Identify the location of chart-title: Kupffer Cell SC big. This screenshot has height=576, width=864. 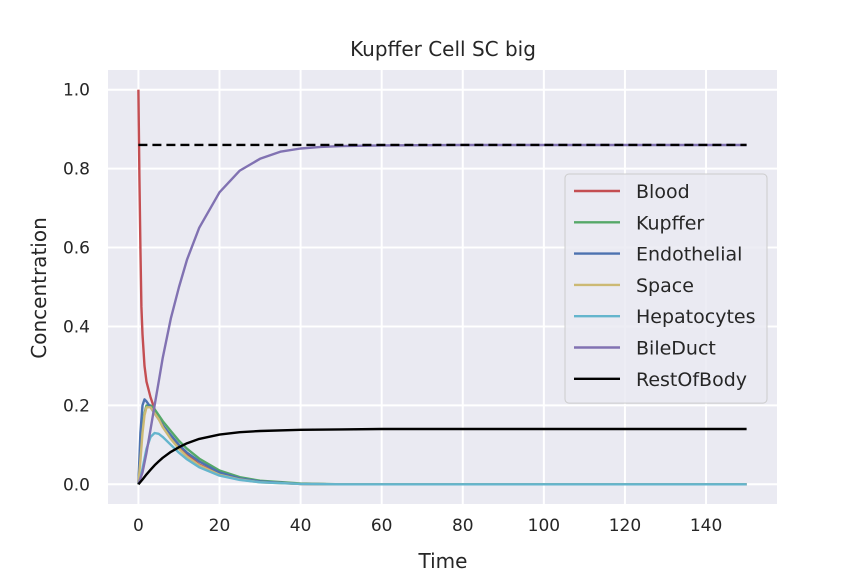
(443, 49).